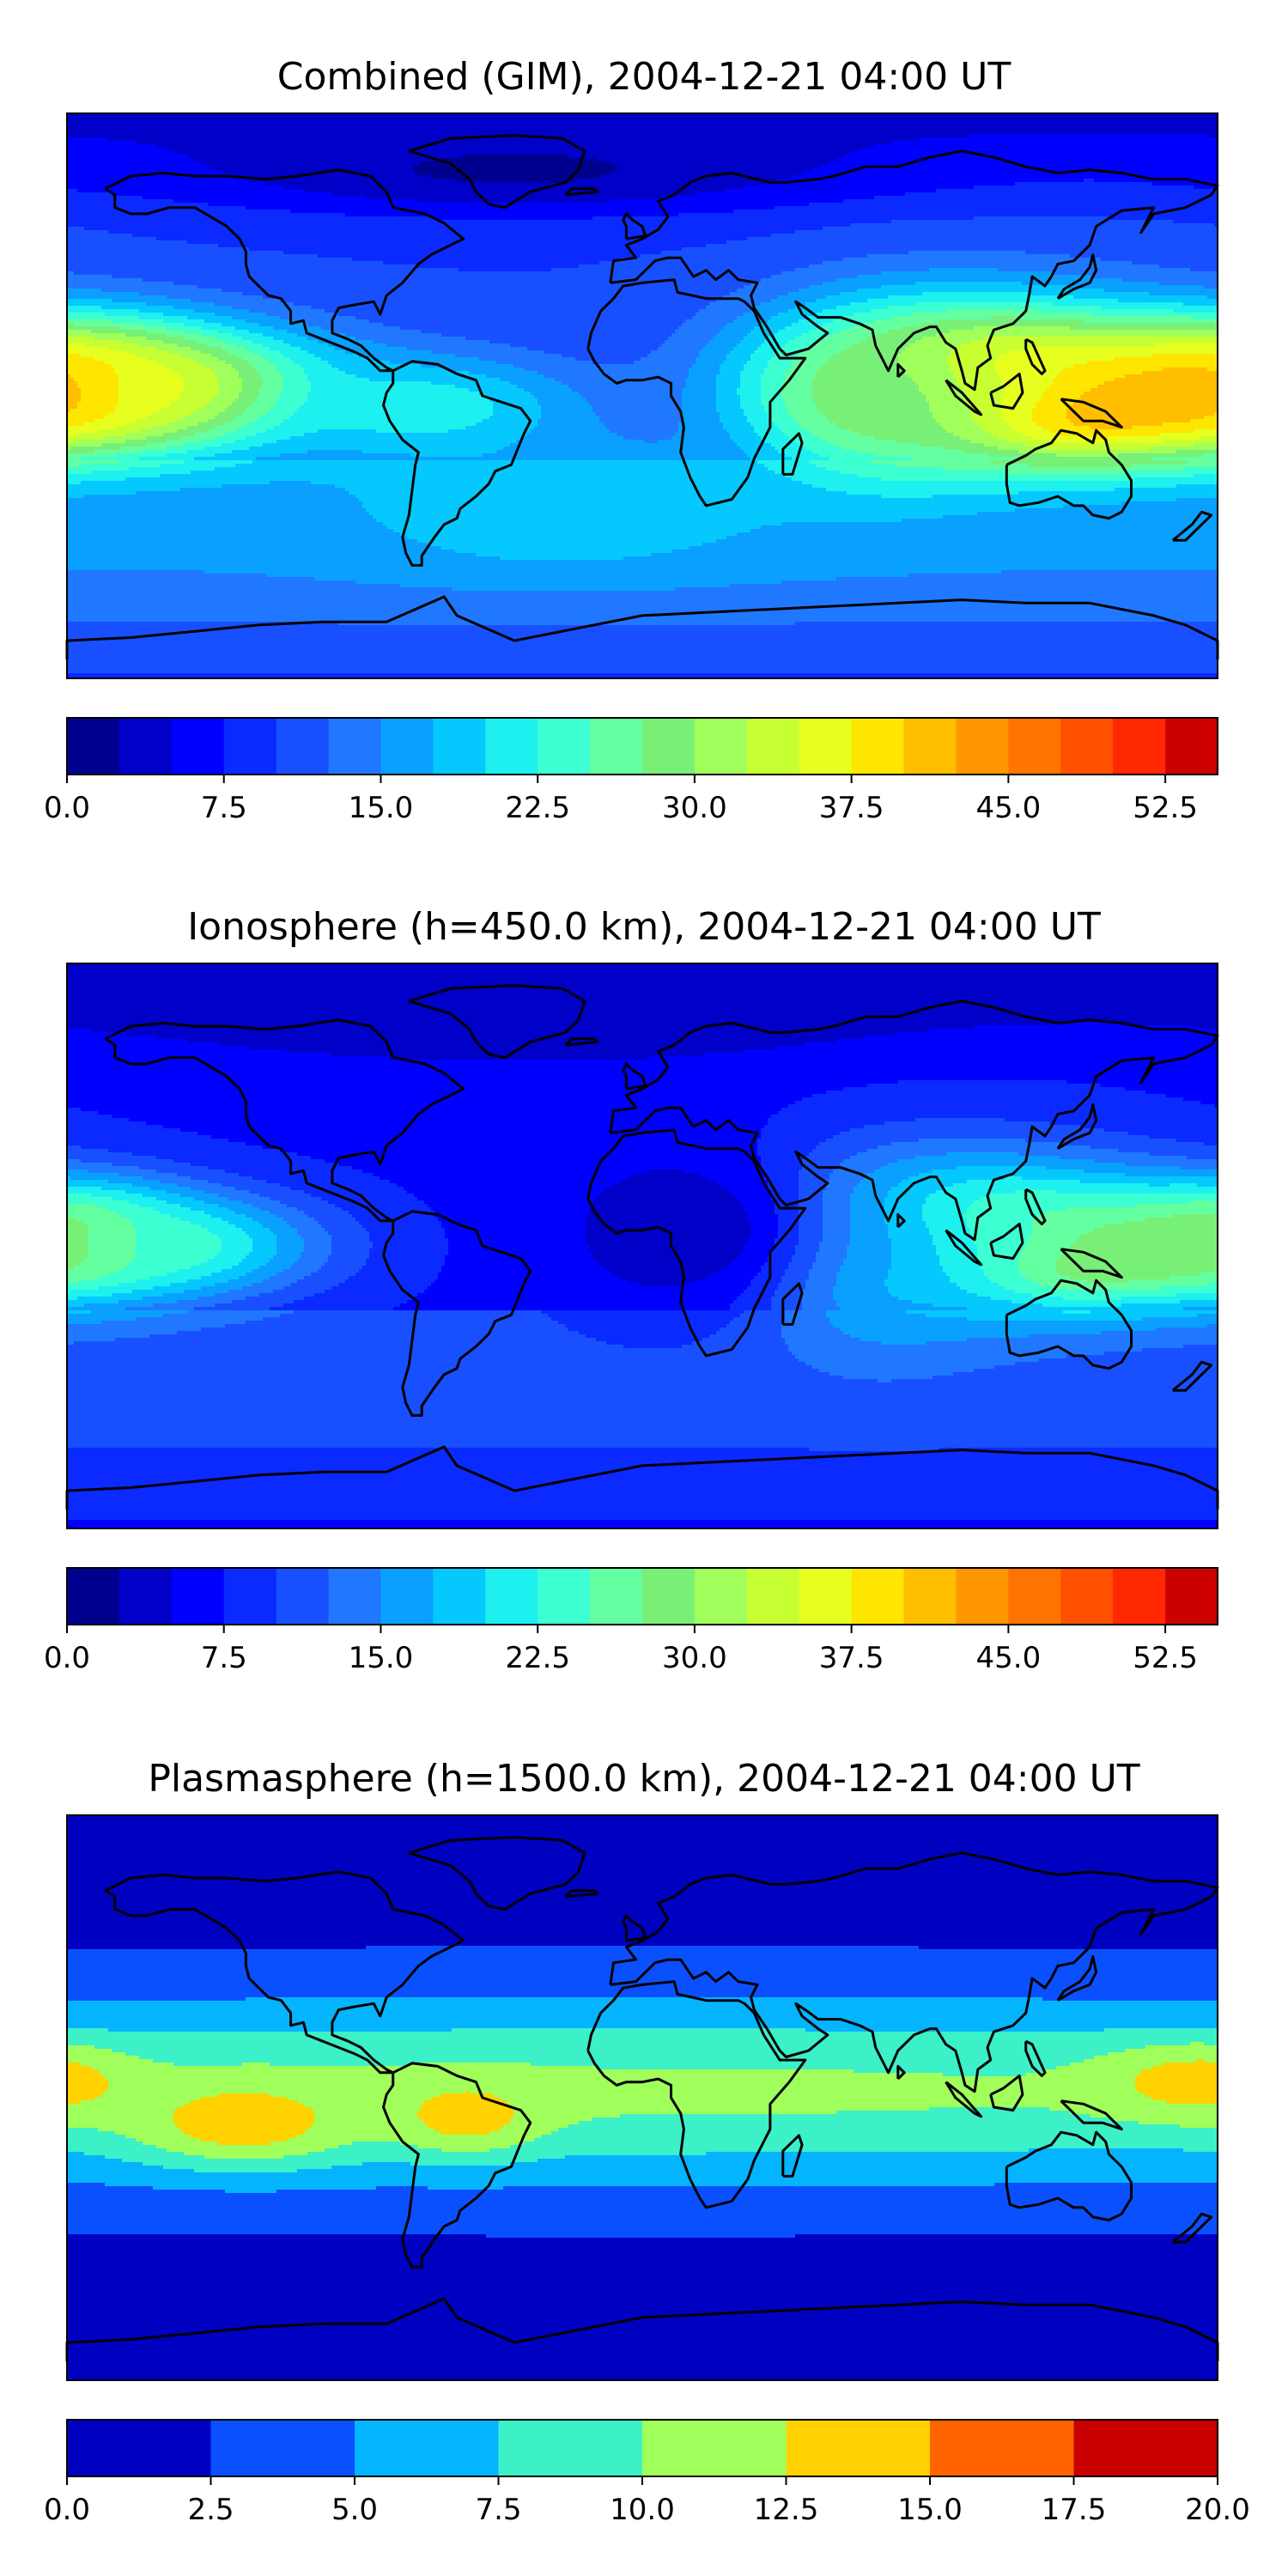 Image resolution: width=1288 pixels, height=2576 pixels. What do you see at coordinates (457, 463) in the screenshot?
I see `coastline-south-america` at bounding box center [457, 463].